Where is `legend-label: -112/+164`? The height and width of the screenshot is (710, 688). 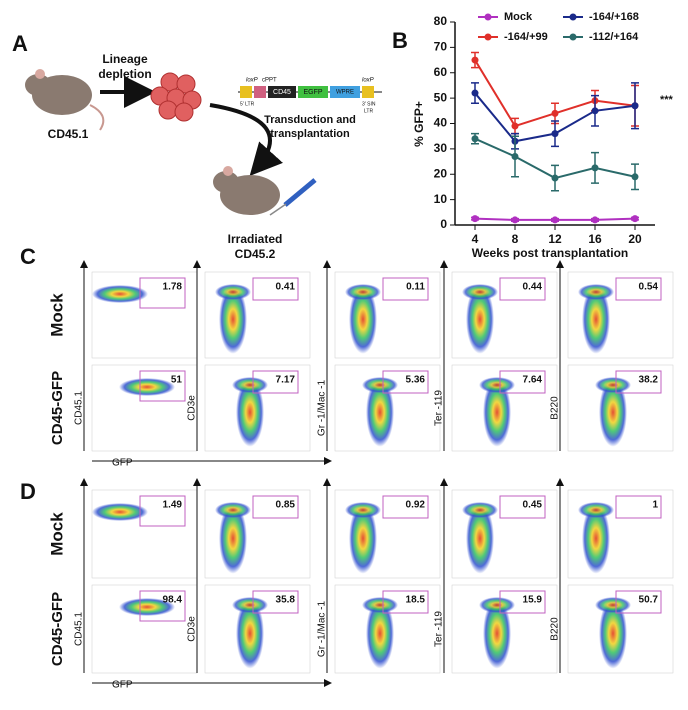
legend-label: -112/+164 is located at coordinates (614, 37).